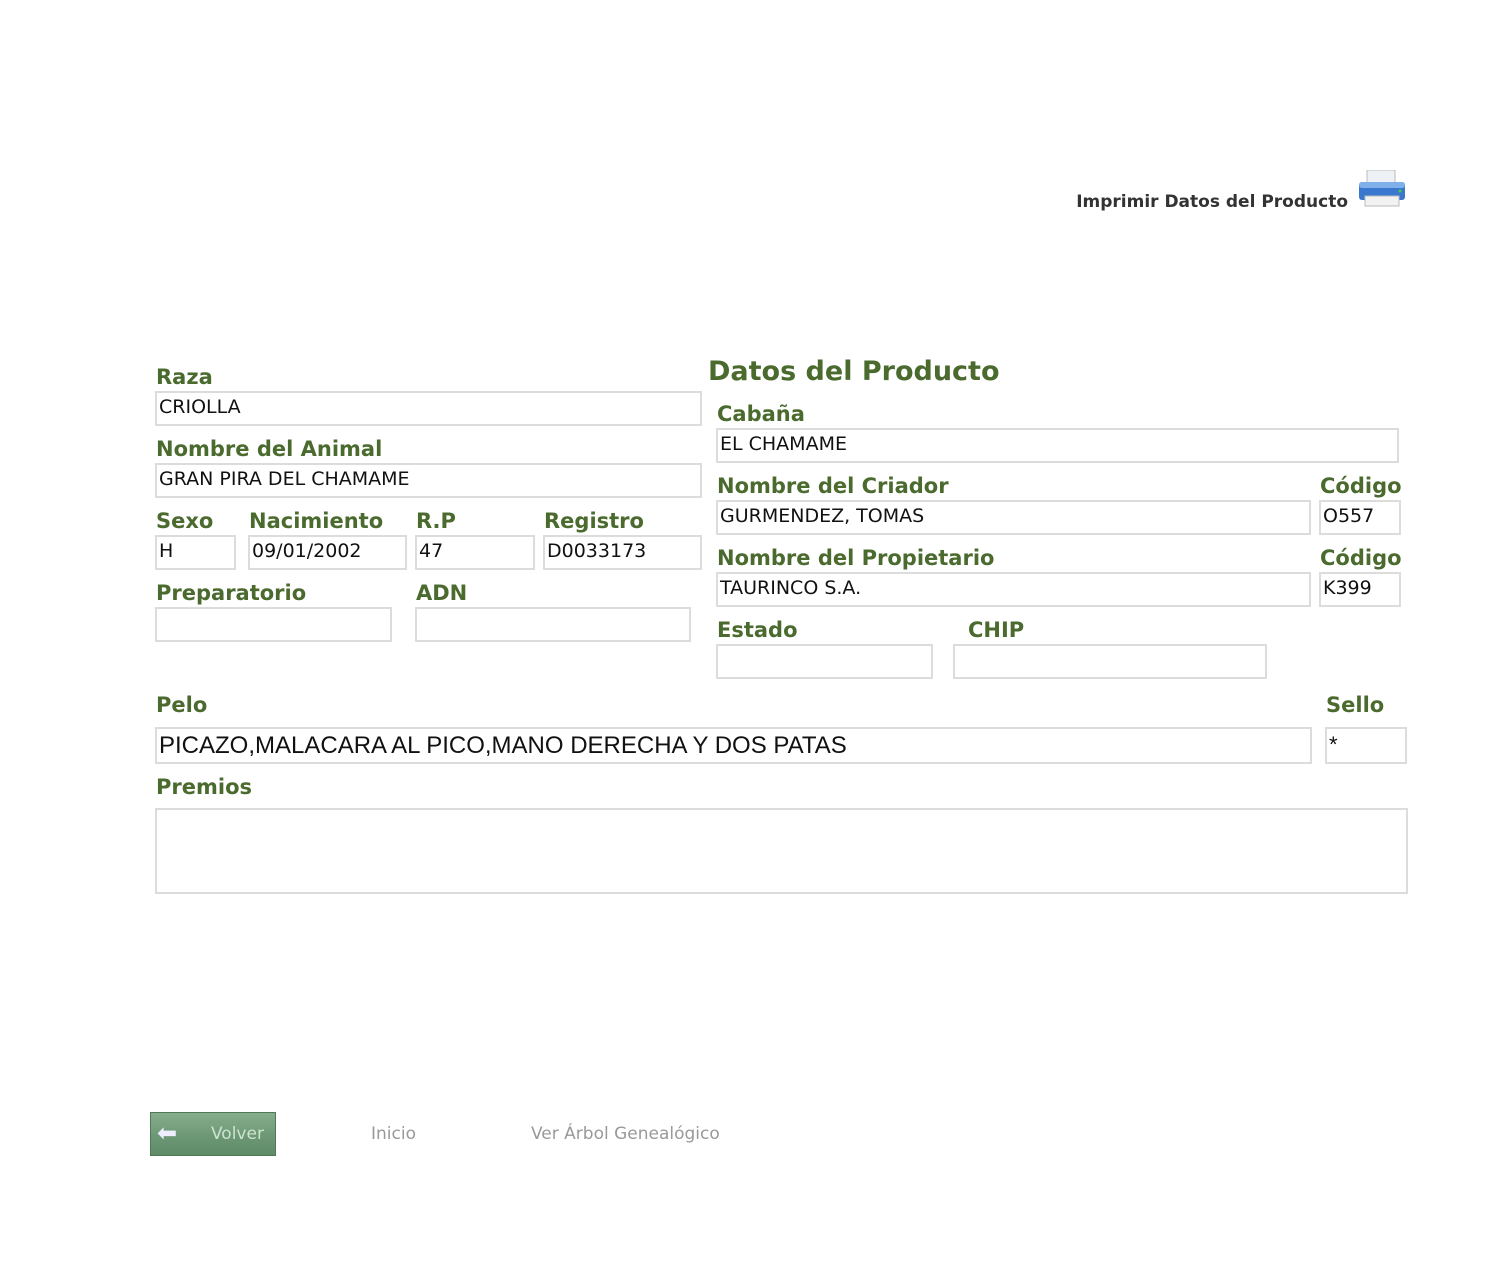  What do you see at coordinates (757, 630) in the screenshot?
I see `estado-label: Estado` at bounding box center [757, 630].